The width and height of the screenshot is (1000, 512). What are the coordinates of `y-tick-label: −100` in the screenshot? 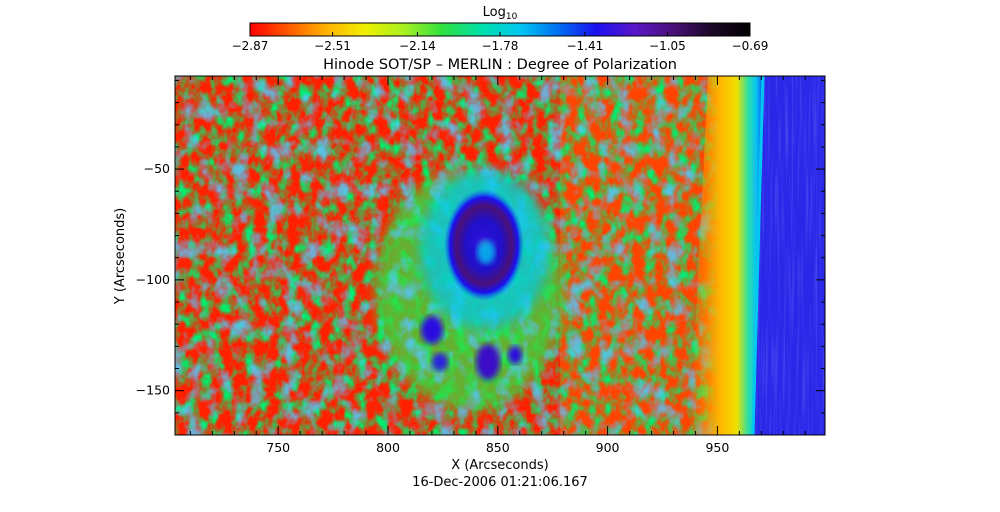 It's located at (153, 279).